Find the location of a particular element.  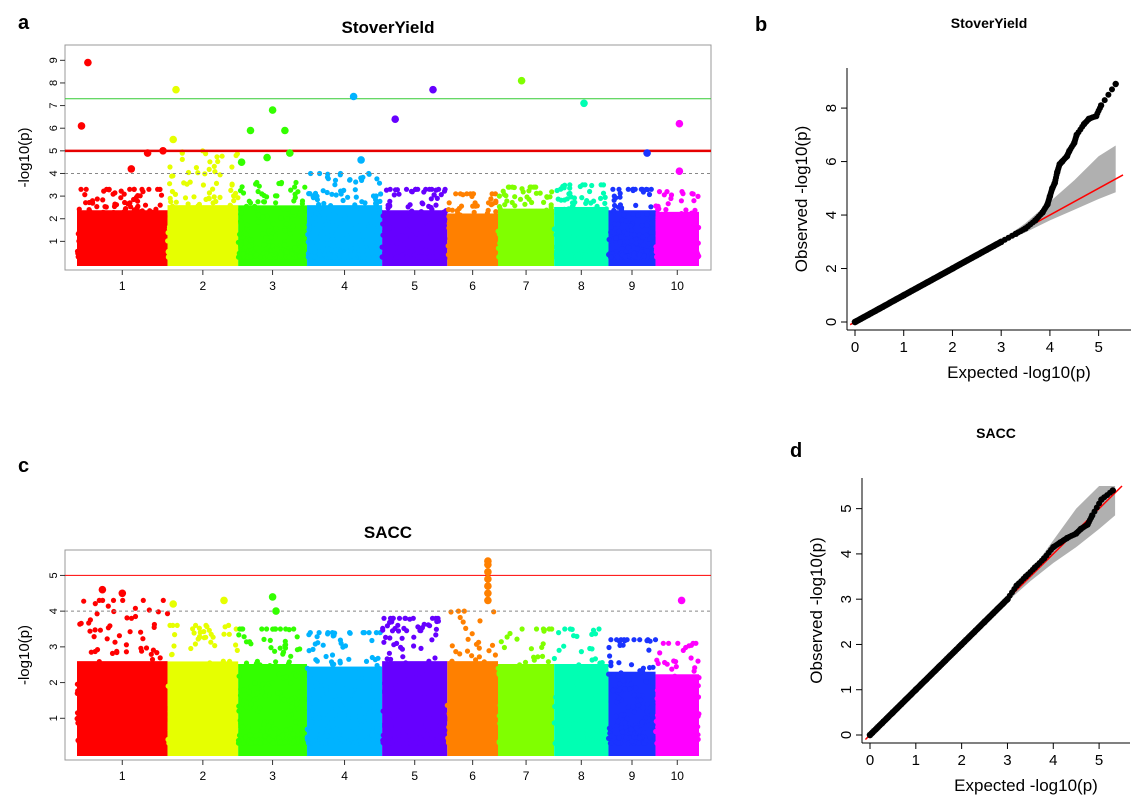

x-tick-label: 2 is located at coordinates (961, 760).